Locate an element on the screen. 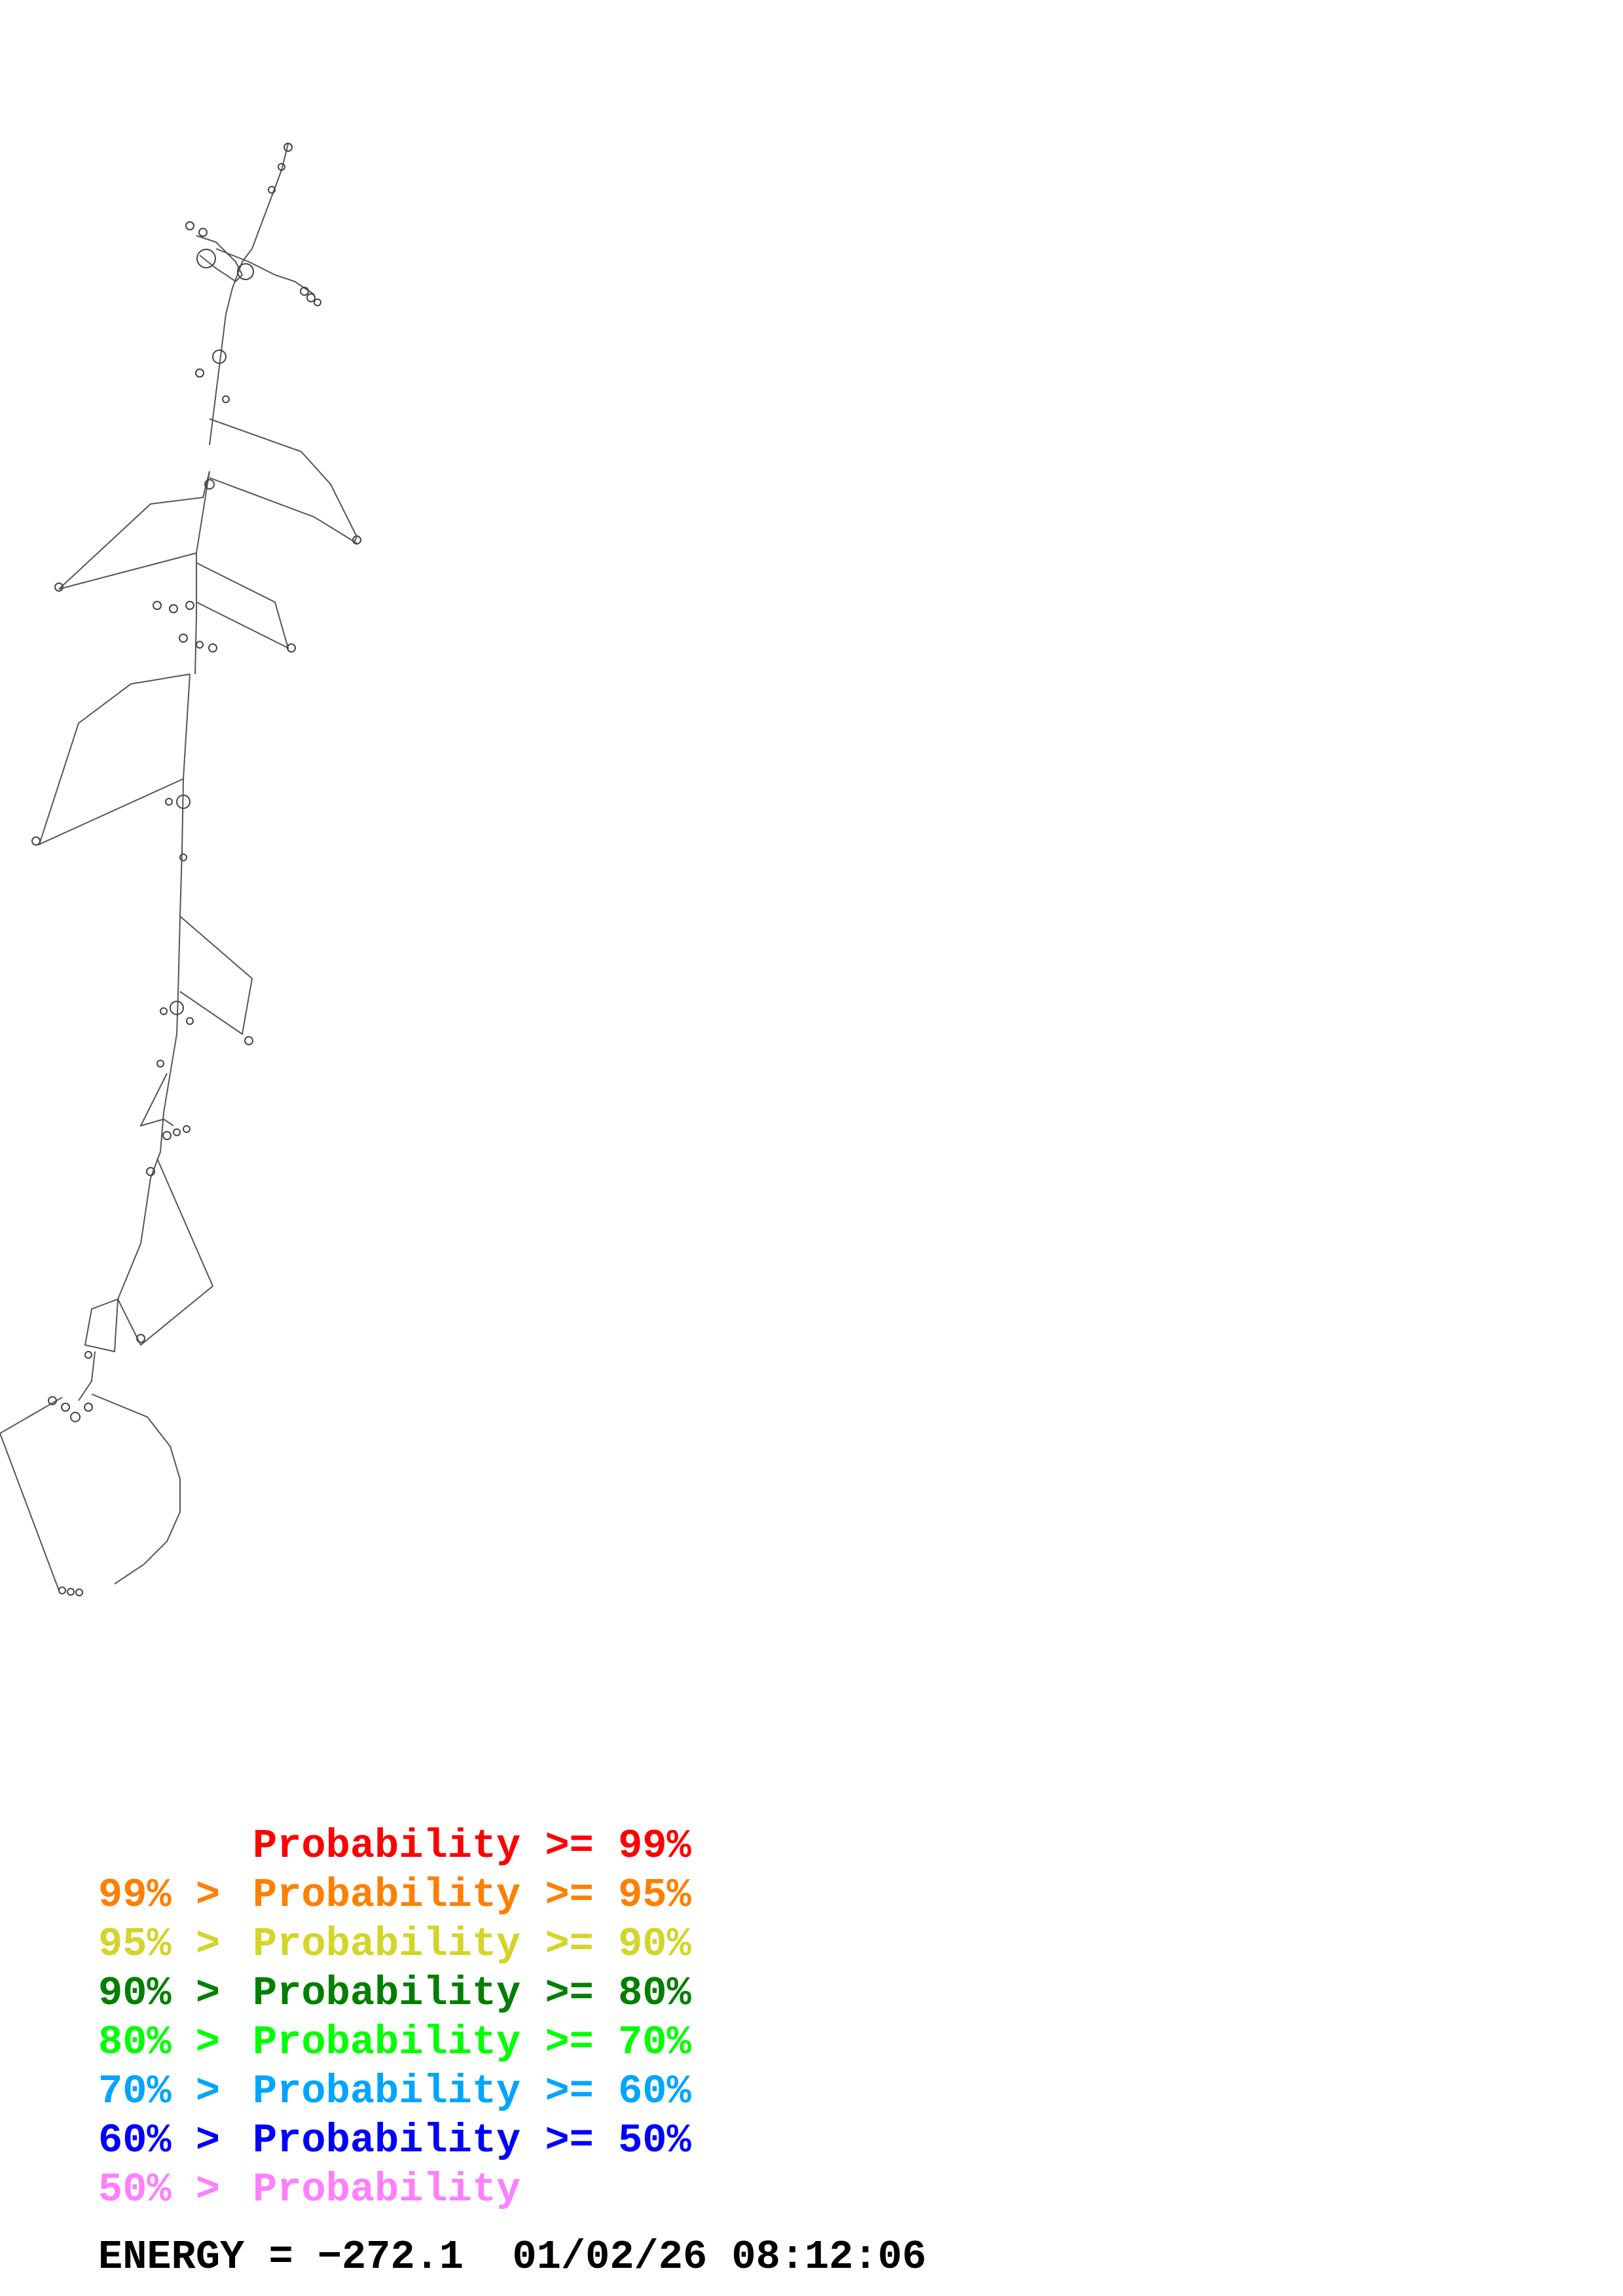 This screenshot has height=2296, width=1623. legend-row: 70% > Probability >= 60% is located at coordinates (394, 2092).